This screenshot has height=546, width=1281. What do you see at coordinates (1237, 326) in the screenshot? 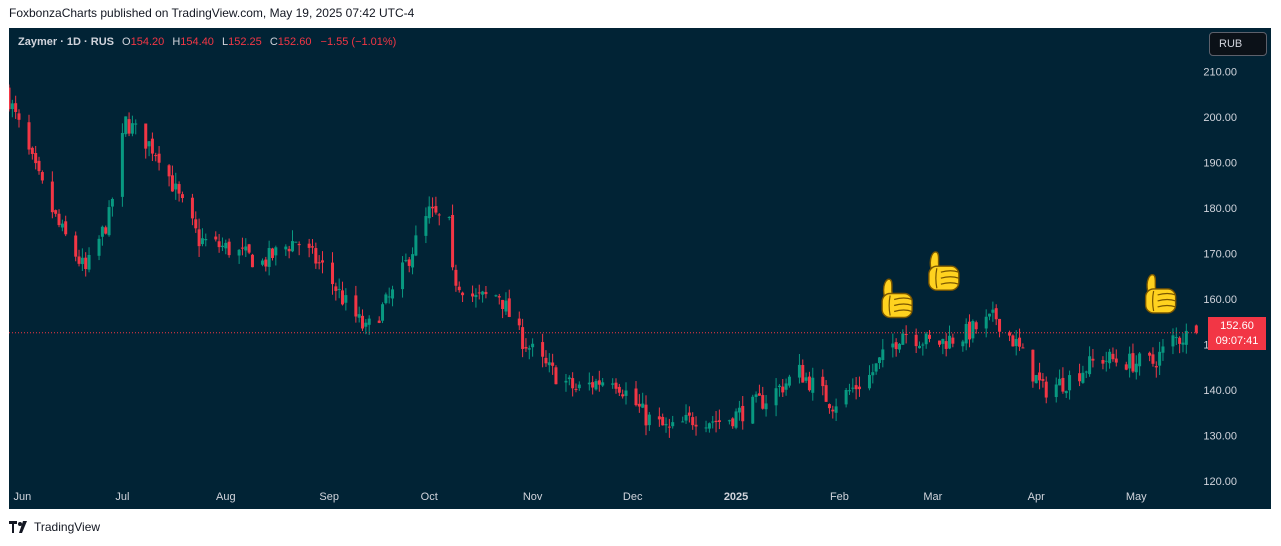
I see `last-price-value: 152.60` at bounding box center [1237, 326].